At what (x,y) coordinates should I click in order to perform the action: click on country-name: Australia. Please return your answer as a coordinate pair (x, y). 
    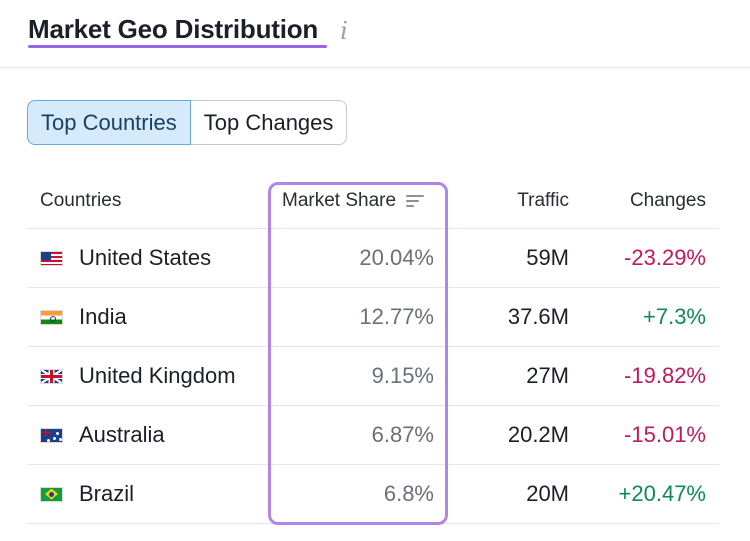
    Looking at the image, I should click on (122, 434).